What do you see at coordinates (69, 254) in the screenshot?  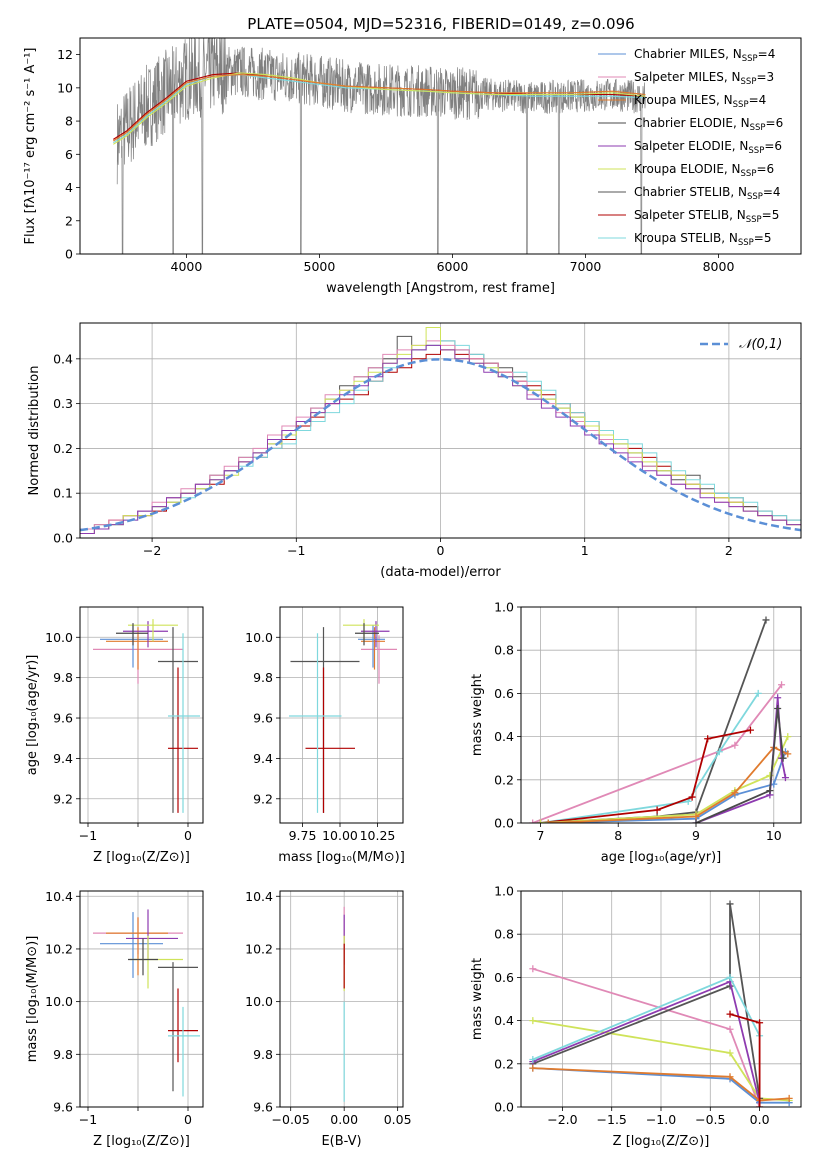 I see `y-tick-label: 0` at bounding box center [69, 254].